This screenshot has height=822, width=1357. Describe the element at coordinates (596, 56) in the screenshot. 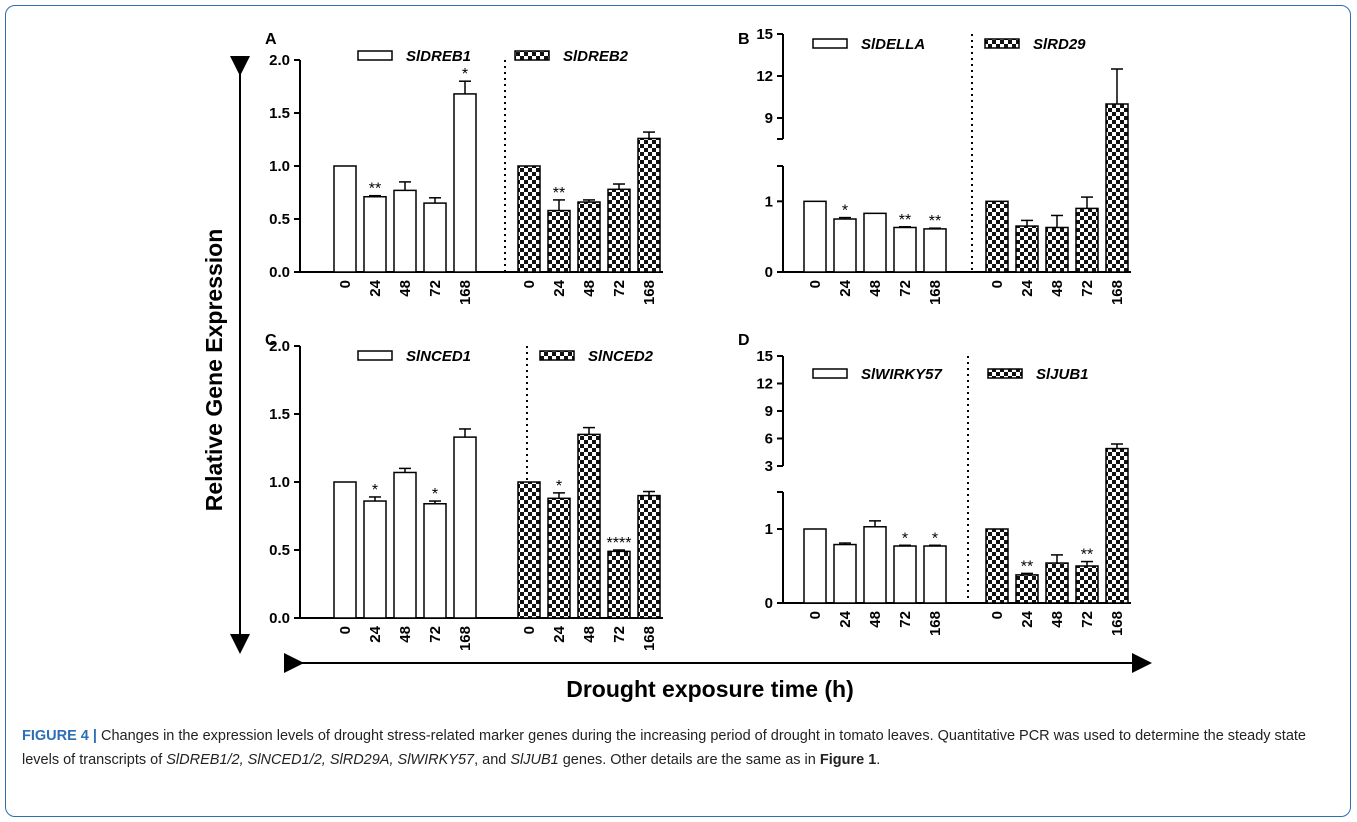

I see `legend-label: SlDREB2` at that location.